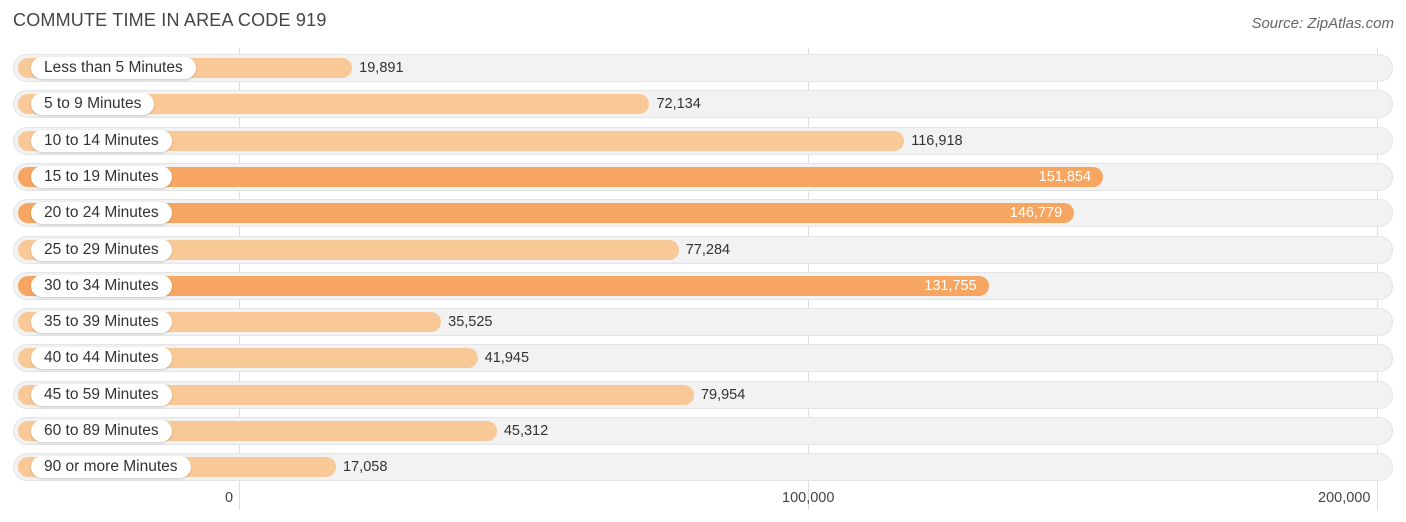 Image resolution: width=1406 pixels, height=522 pixels. Describe the element at coordinates (808, 498) in the screenshot. I see `x-tick-label: 100,000` at that location.